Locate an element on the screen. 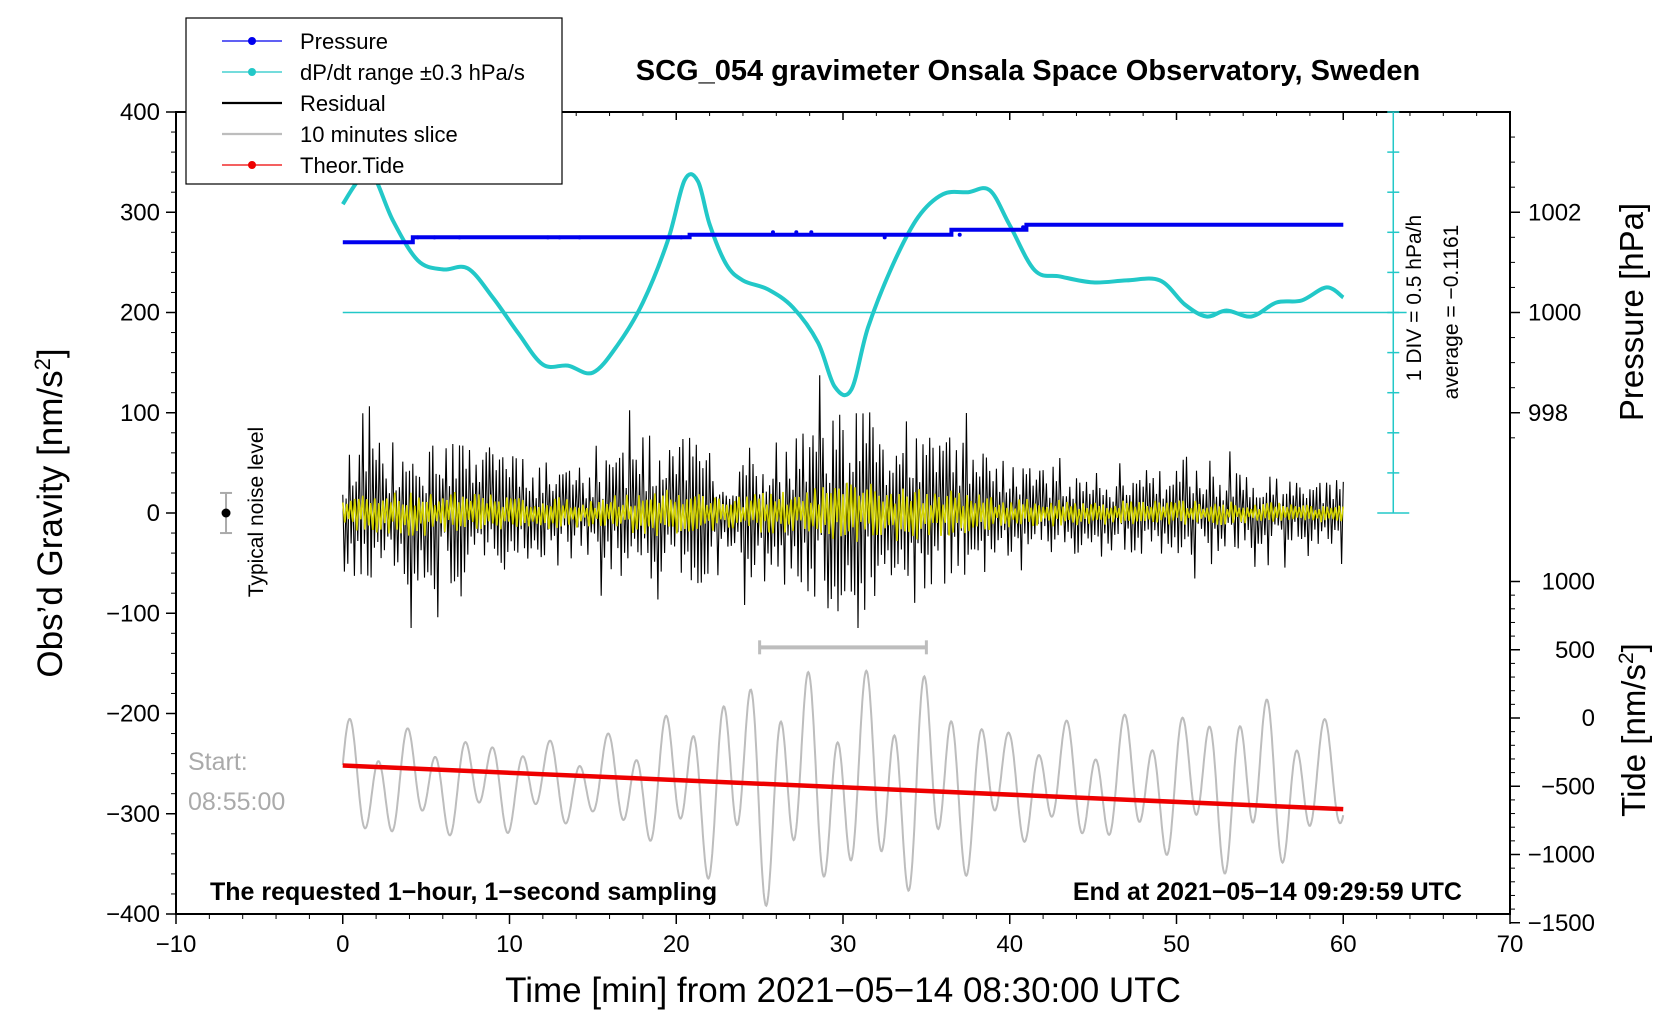  y-tick-label: 400 is located at coordinates (140, 112).